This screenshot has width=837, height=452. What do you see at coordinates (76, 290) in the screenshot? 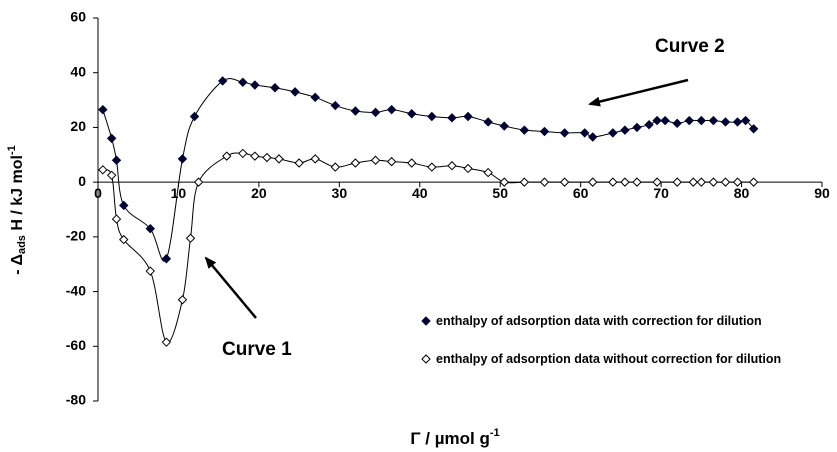
I see `y-tick-label: -40` at bounding box center [76, 290].